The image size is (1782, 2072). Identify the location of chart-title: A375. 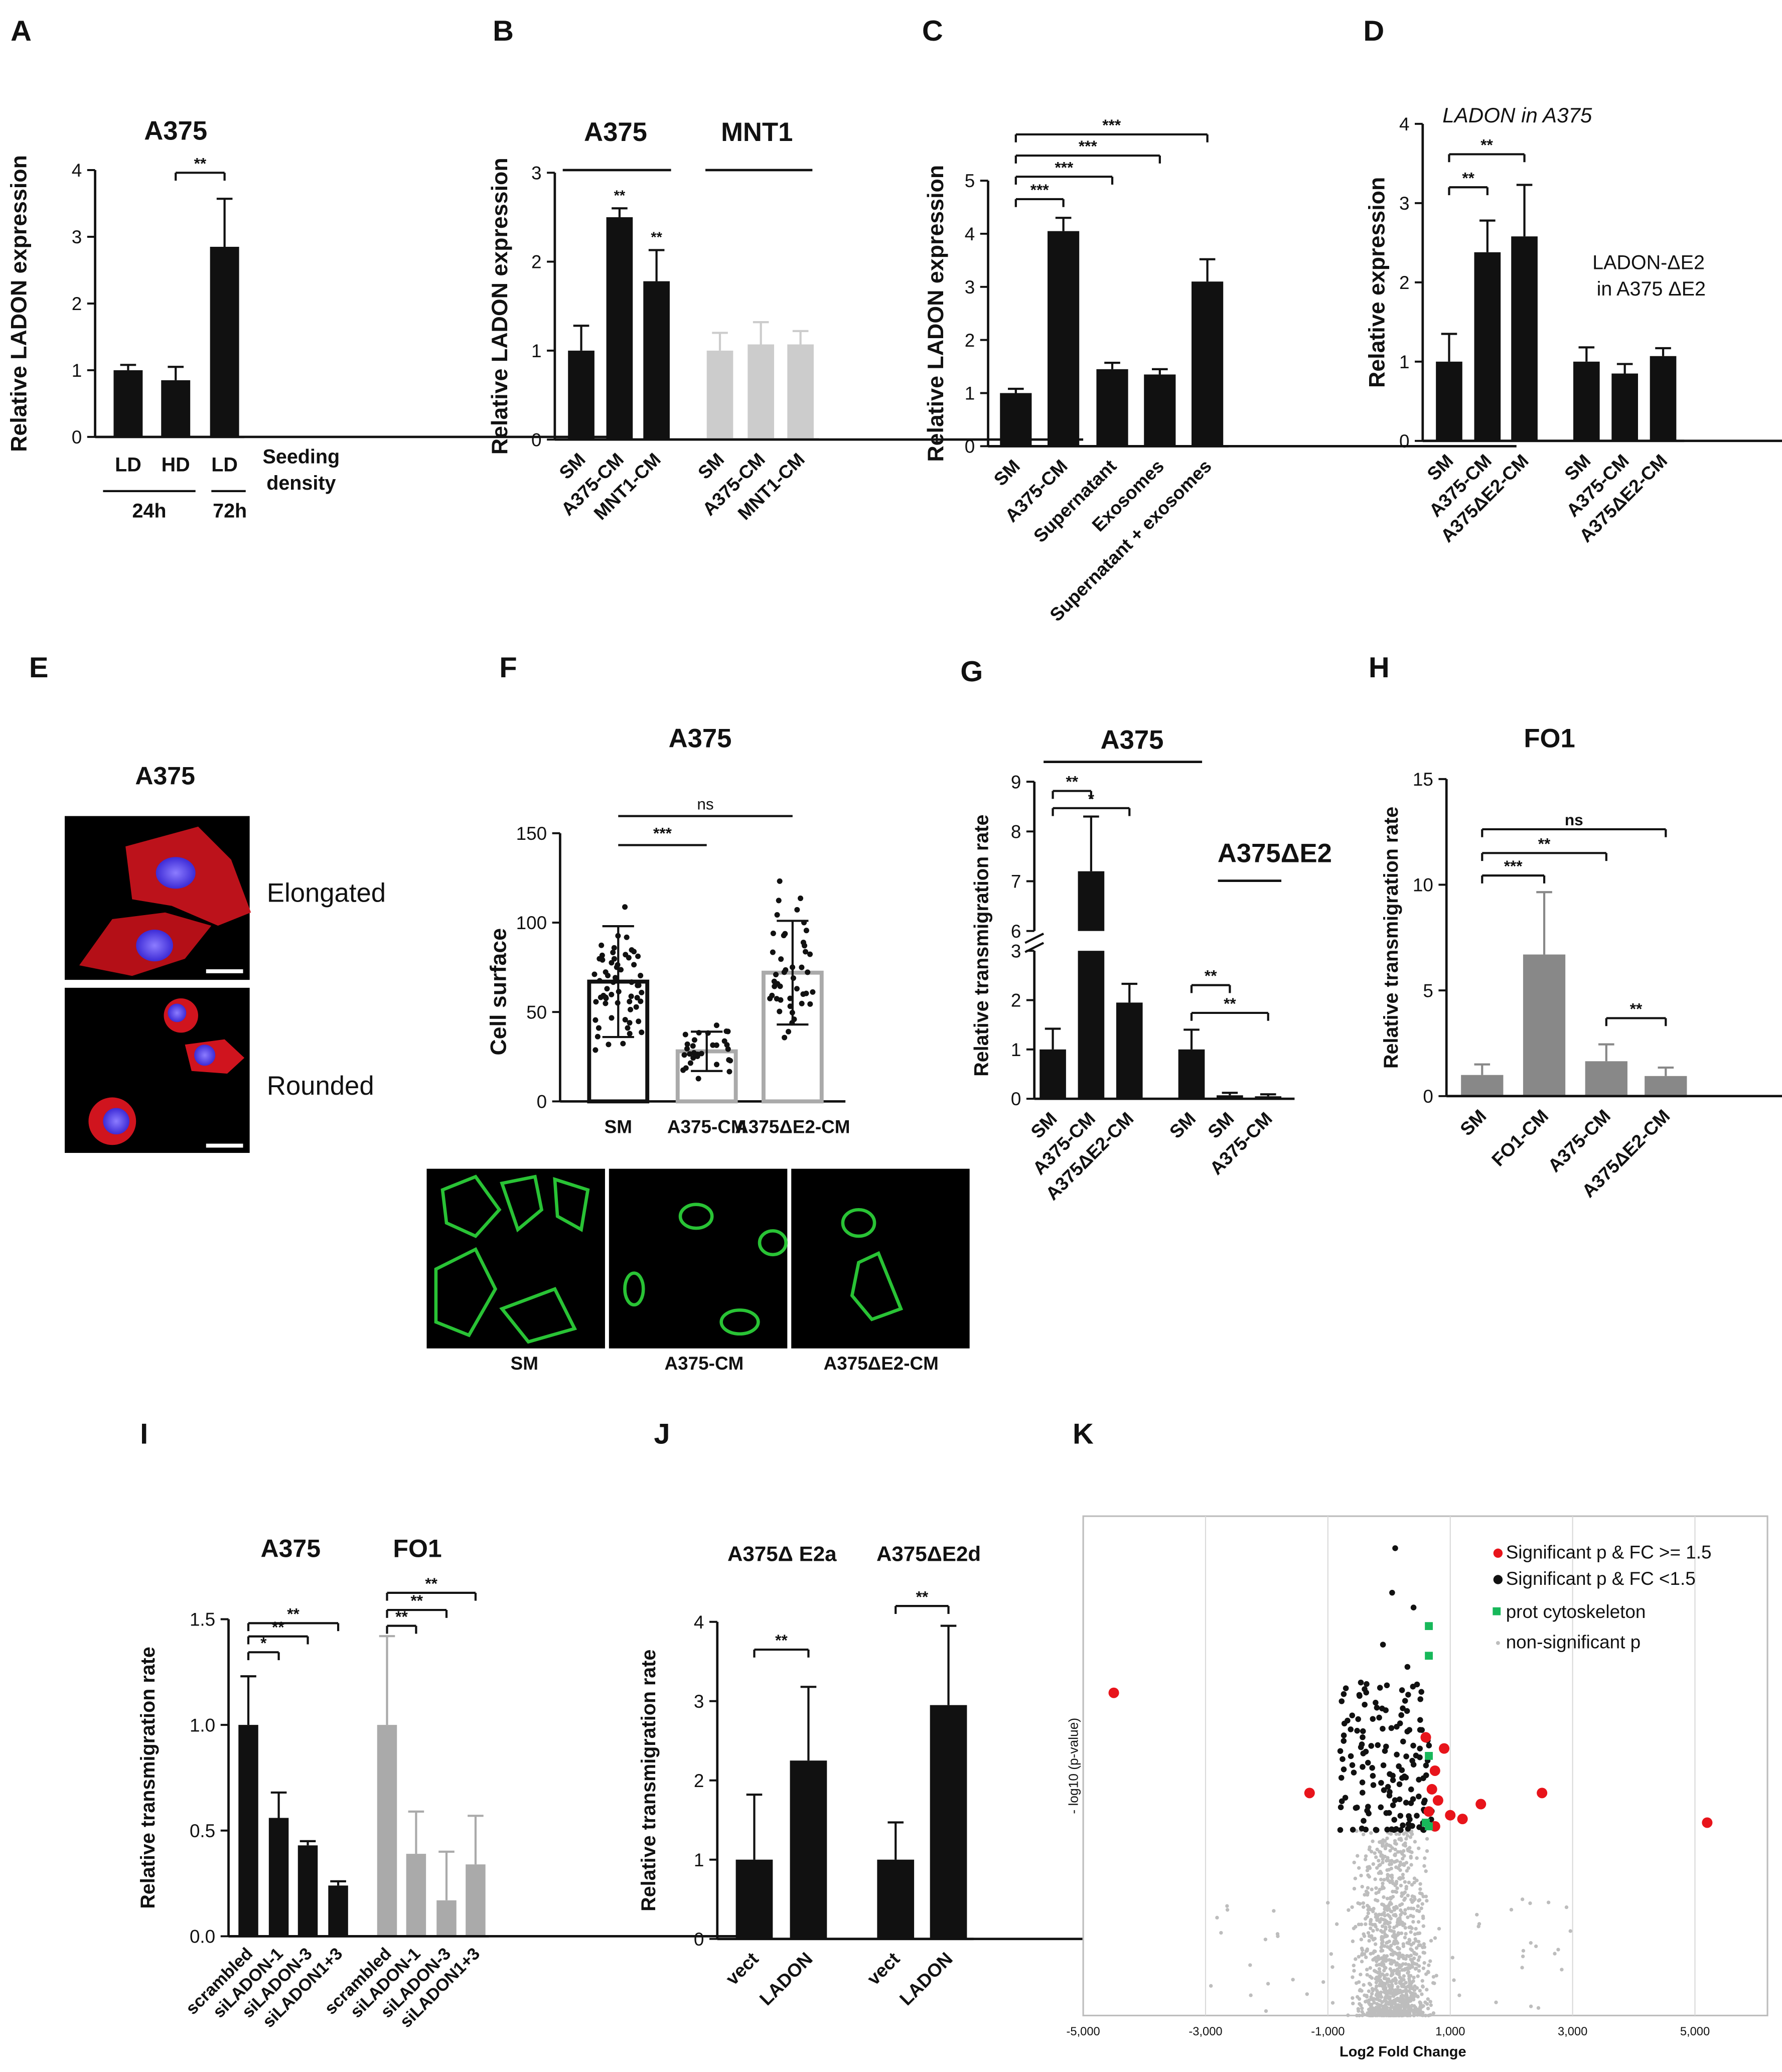
(175, 130).